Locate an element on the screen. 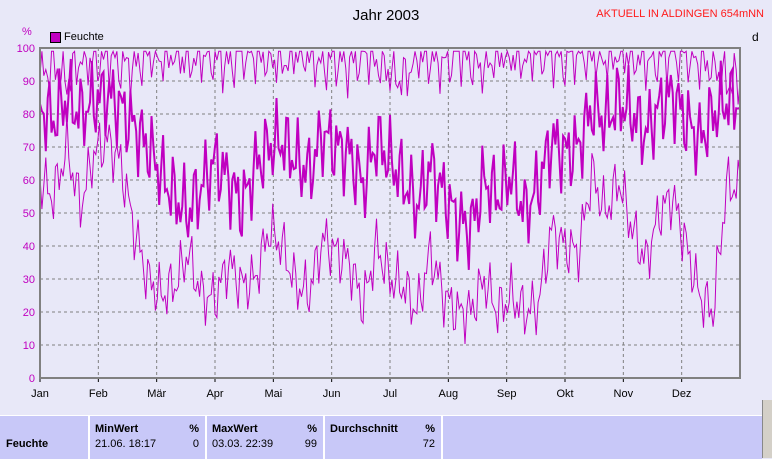 The height and width of the screenshot is (459, 772). x-tick-label: Okt is located at coordinates (564, 394).